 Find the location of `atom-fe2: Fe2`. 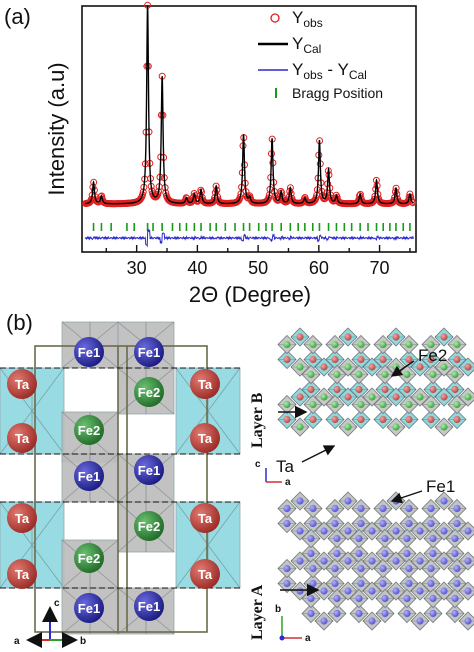

atom-fe2: Fe2 is located at coordinates (149, 392).